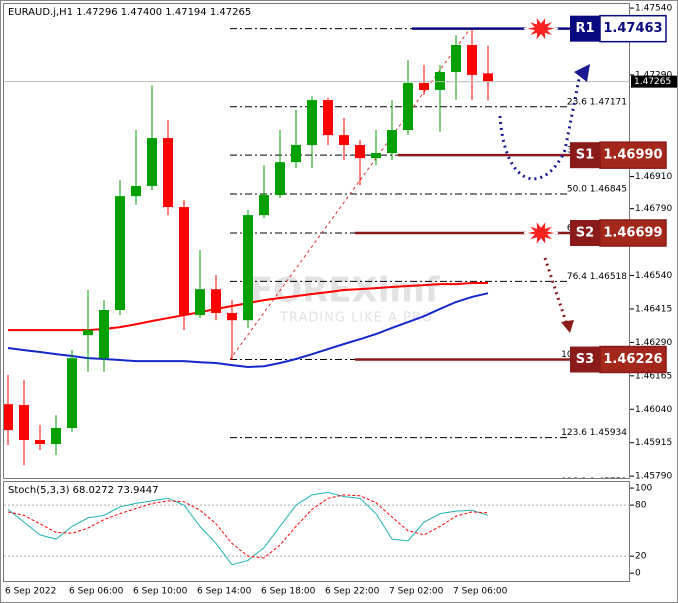  Describe the element at coordinates (356, 318) in the screenshot. I see `watermark-sub: TRADING LIKE A PRO` at that location.